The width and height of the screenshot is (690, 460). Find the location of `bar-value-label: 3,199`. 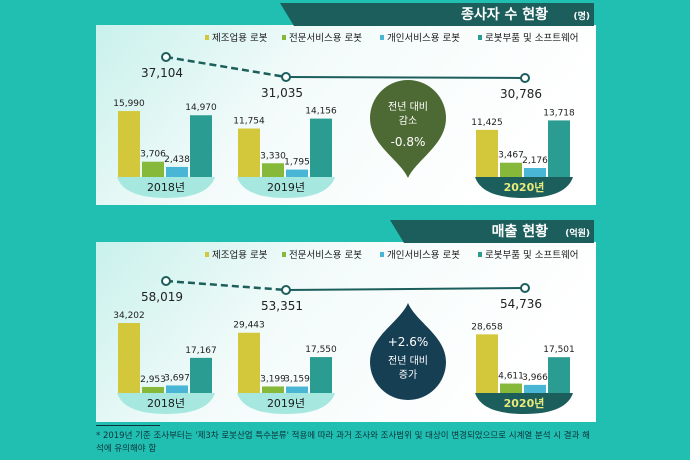

bar-value-label: 3,199 is located at coordinates (273, 379).